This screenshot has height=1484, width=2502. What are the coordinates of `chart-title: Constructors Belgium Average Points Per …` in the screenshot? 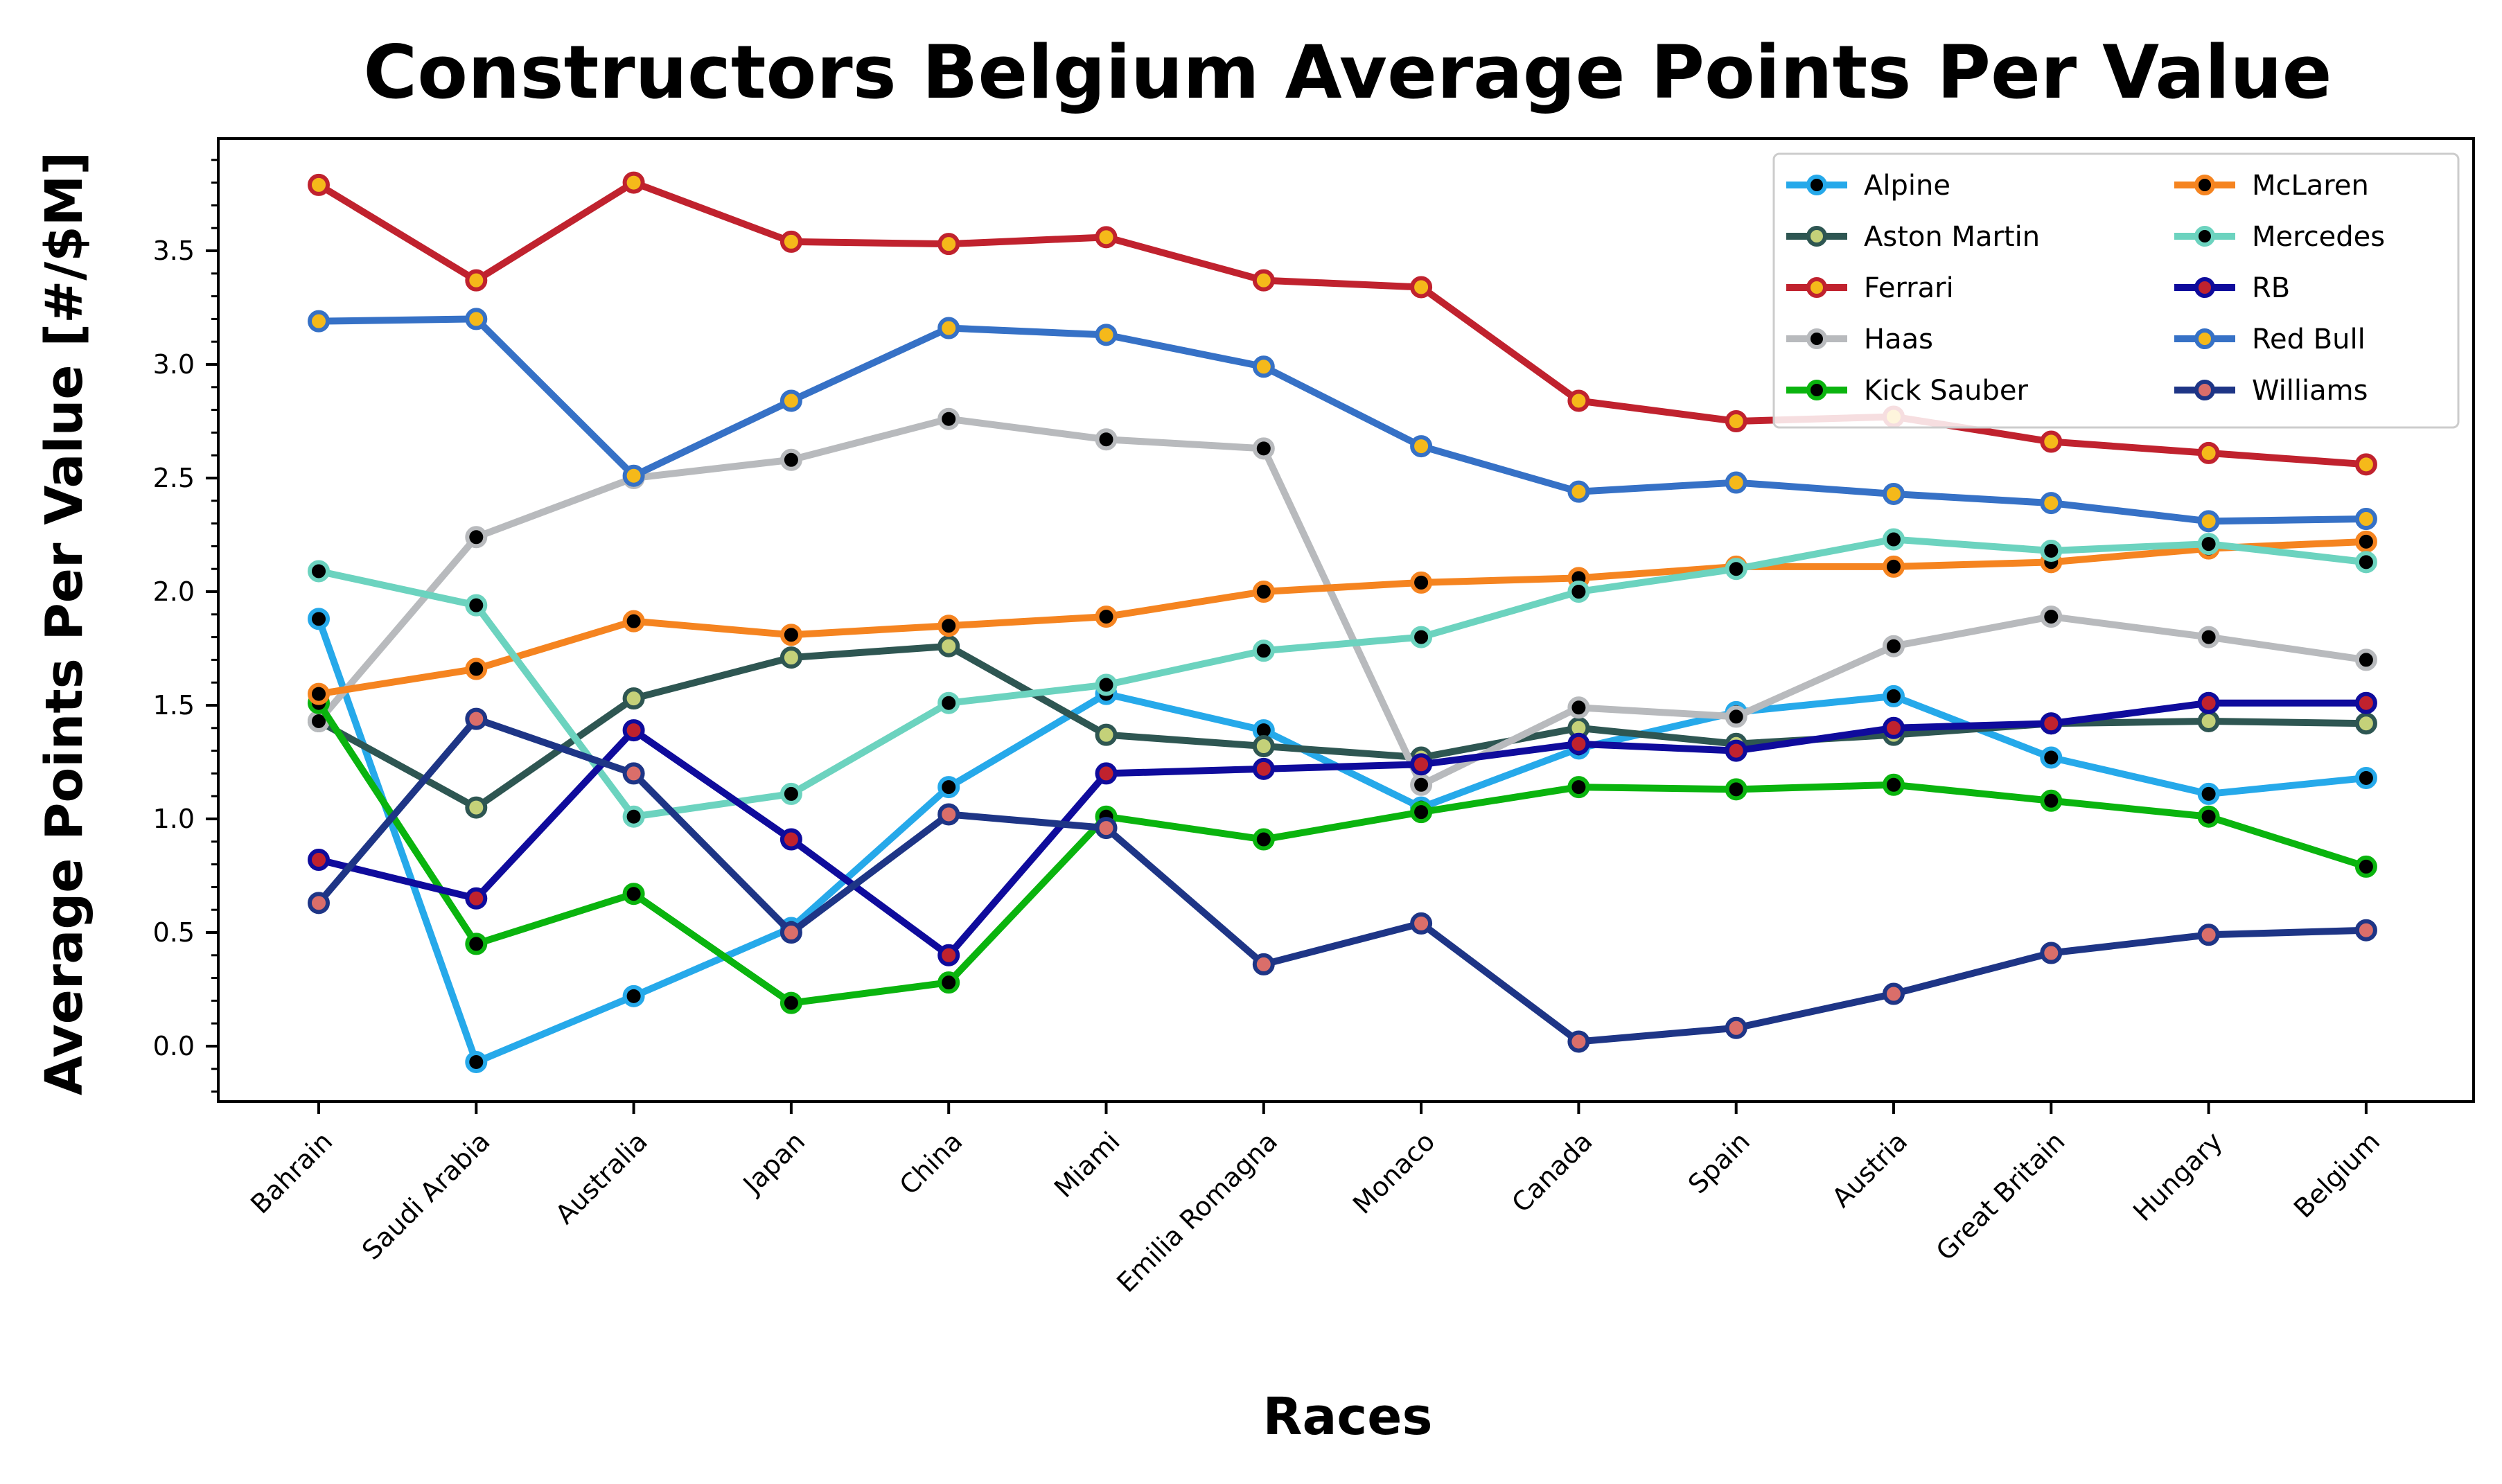 It's located at (1347, 72).